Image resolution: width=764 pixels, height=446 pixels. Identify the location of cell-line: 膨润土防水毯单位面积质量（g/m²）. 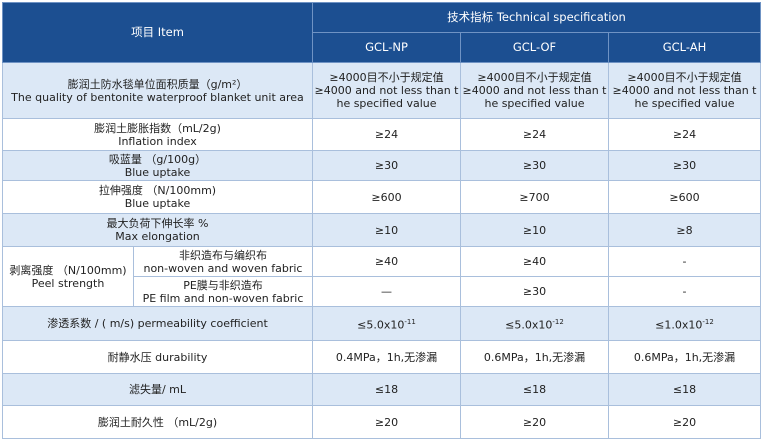
(157, 84).